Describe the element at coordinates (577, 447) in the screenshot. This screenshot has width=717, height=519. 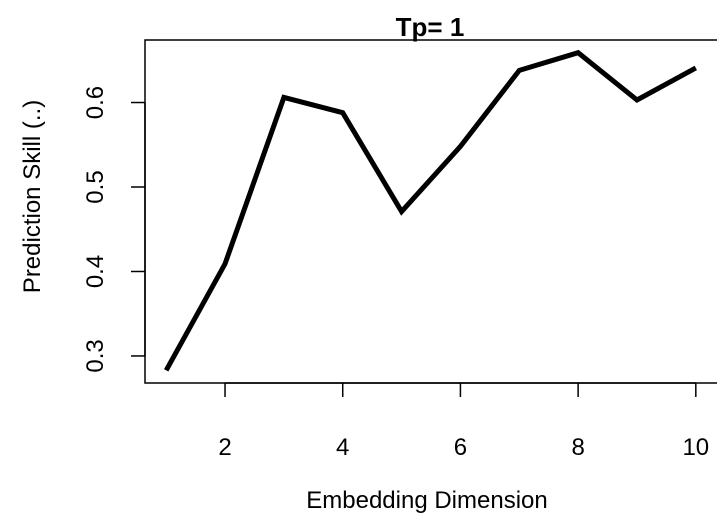
I see `x-tick-label: 8` at that location.